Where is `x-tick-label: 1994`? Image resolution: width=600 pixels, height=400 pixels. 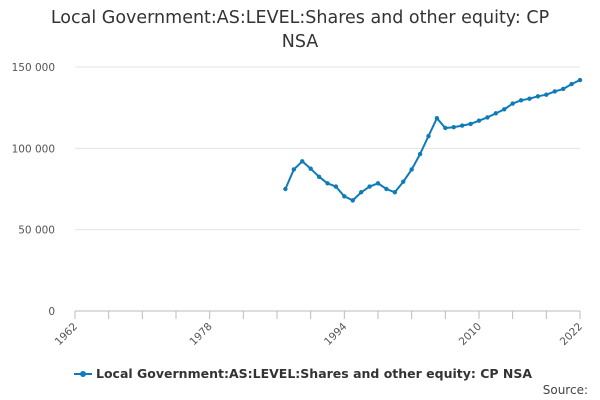 x-tick-label: 1994 is located at coordinates (336, 334).